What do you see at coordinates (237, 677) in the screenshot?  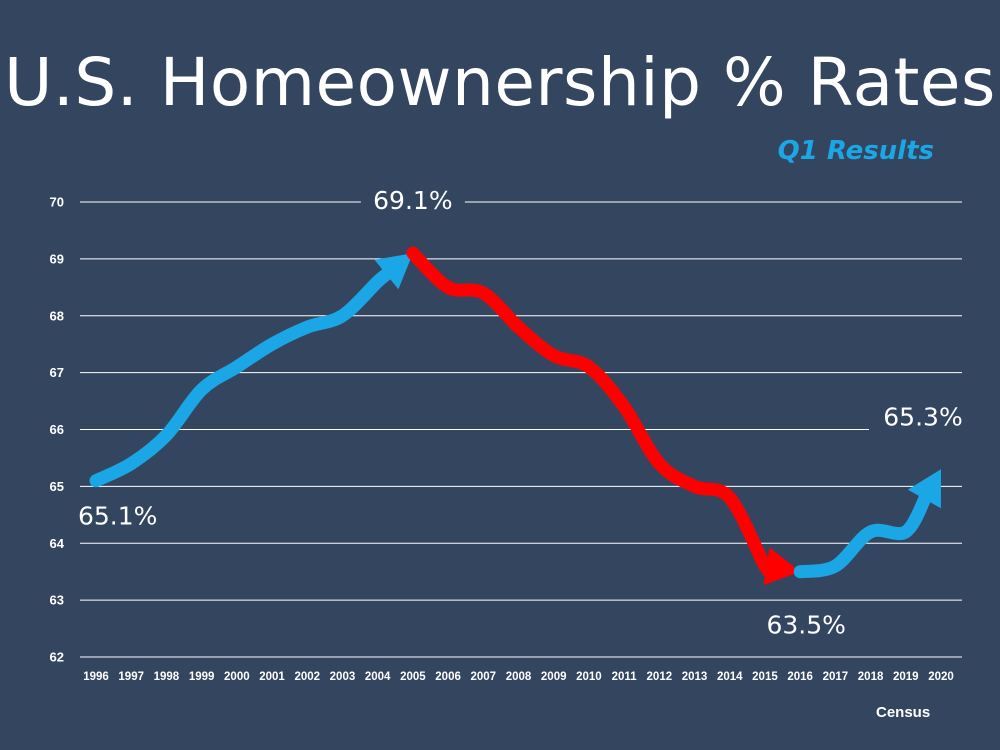 I see `x-tick-label: 2000` at bounding box center [237, 677].